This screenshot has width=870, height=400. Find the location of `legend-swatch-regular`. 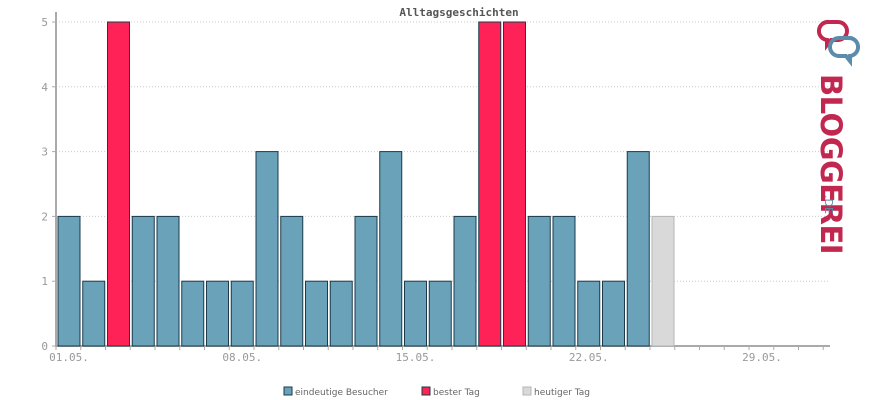

legend-swatch-regular is located at coordinates (288, 391).